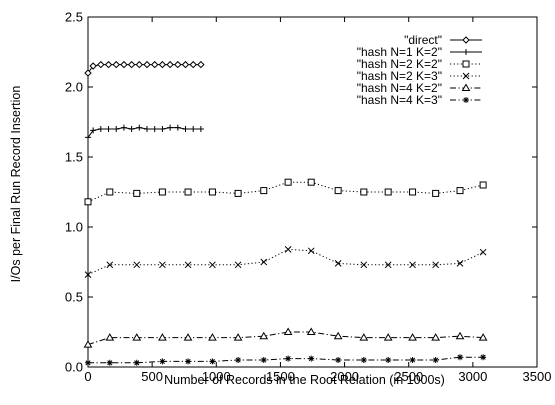 This screenshot has height=405, width=555. I want to click on x-tick-label: 3000, so click(472, 376).